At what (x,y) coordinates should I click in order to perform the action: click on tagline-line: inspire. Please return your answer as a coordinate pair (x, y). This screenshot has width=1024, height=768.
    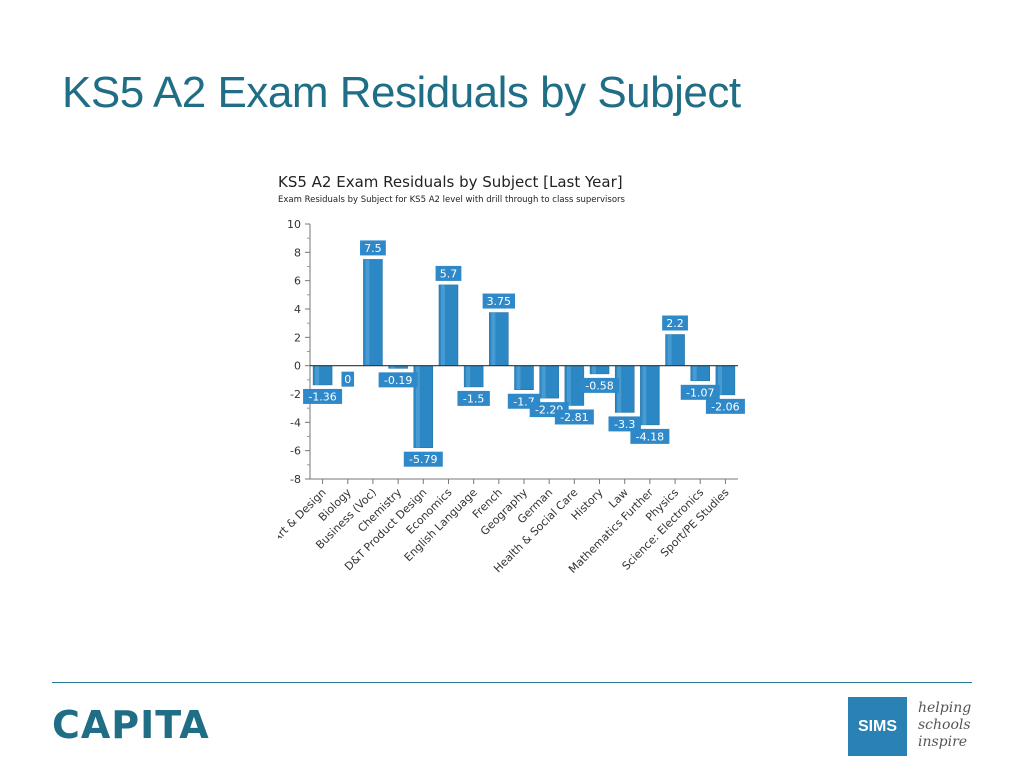
    Looking at the image, I should click on (943, 742).